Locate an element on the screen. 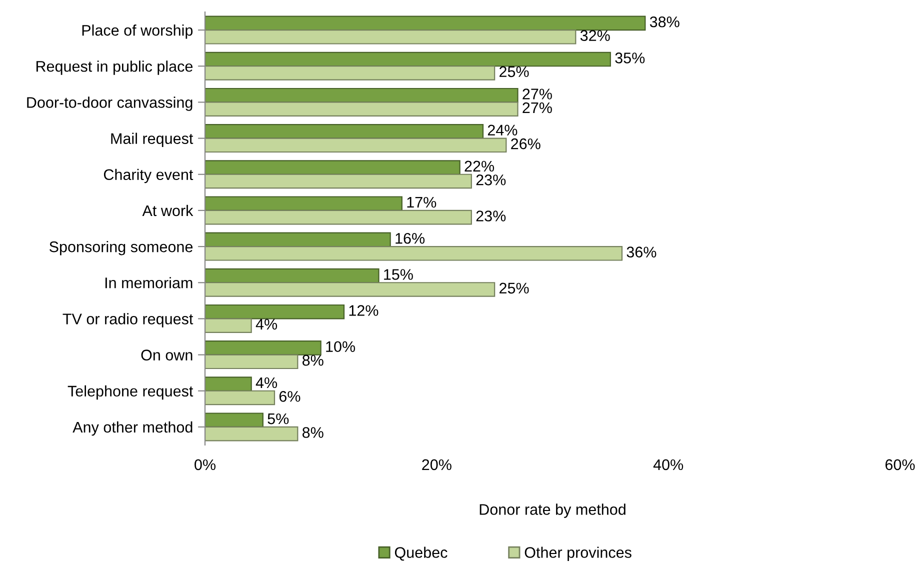 The height and width of the screenshot is (569, 919). data-label: 24% is located at coordinates (503, 130).